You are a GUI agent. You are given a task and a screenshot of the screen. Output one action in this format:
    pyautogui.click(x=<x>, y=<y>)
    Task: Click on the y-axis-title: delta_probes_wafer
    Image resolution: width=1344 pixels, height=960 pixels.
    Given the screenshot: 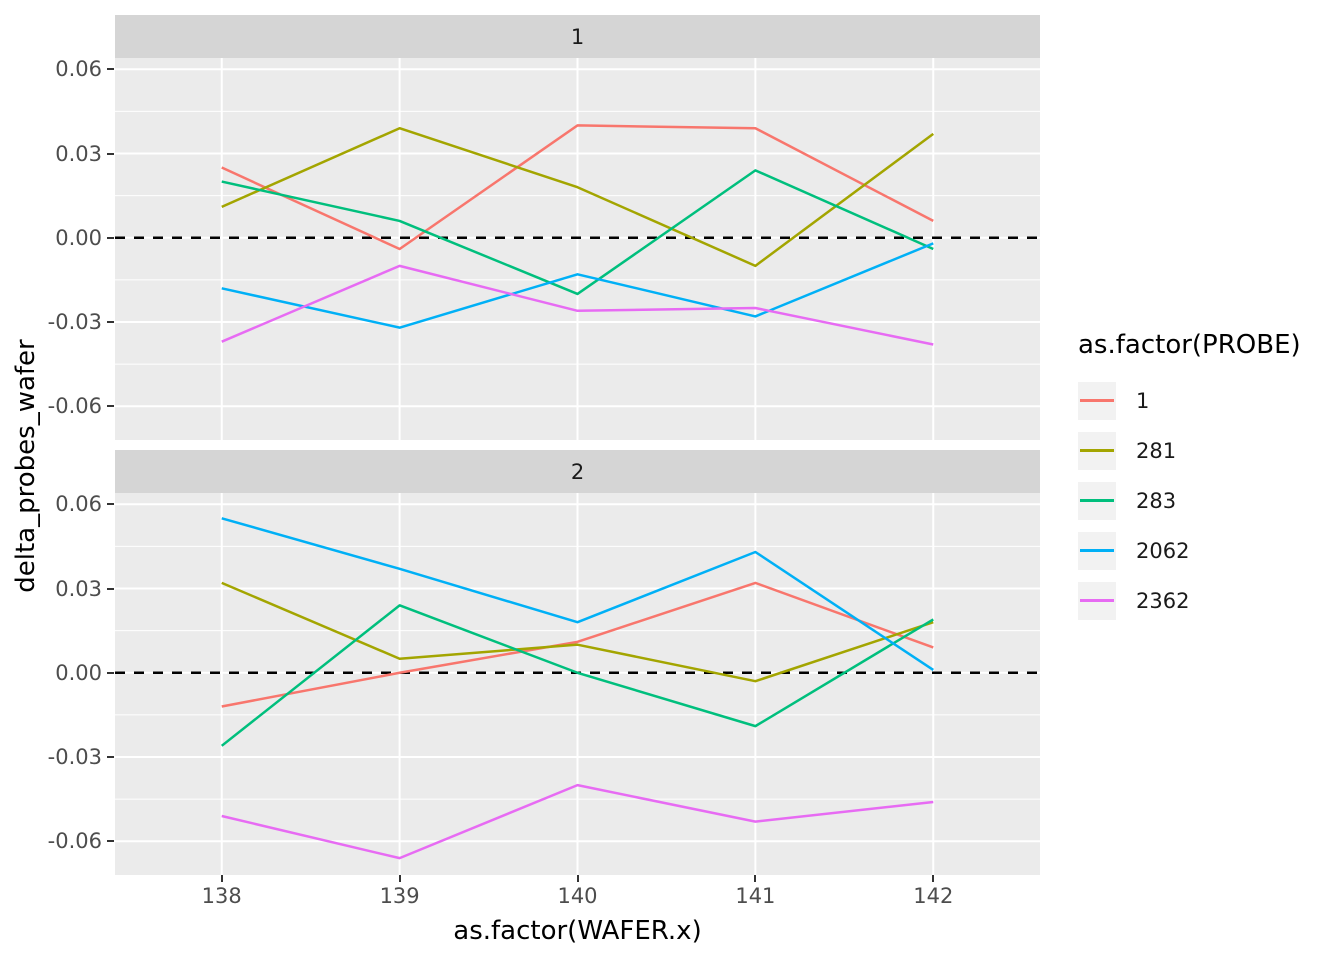 What is the action you would take?
    pyautogui.click(x=26, y=466)
    